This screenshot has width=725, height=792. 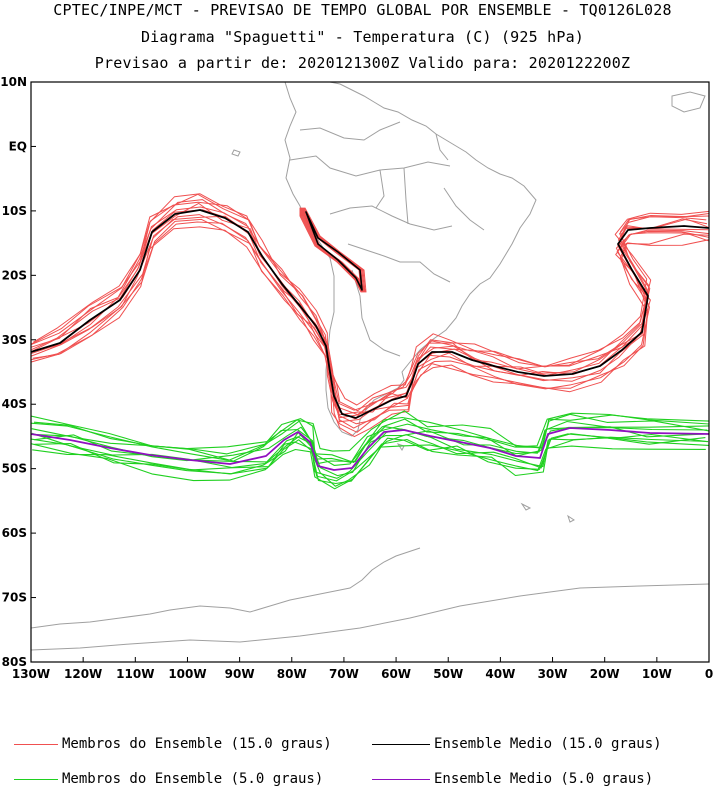 What do you see at coordinates (14, 662) in the screenshot?
I see `lat-label: 80S` at bounding box center [14, 662].